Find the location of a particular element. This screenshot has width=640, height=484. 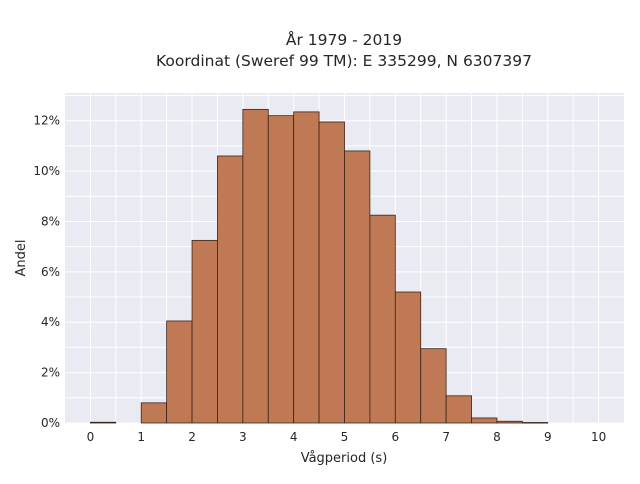

x-tick-label: 2 is located at coordinates (192, 437).